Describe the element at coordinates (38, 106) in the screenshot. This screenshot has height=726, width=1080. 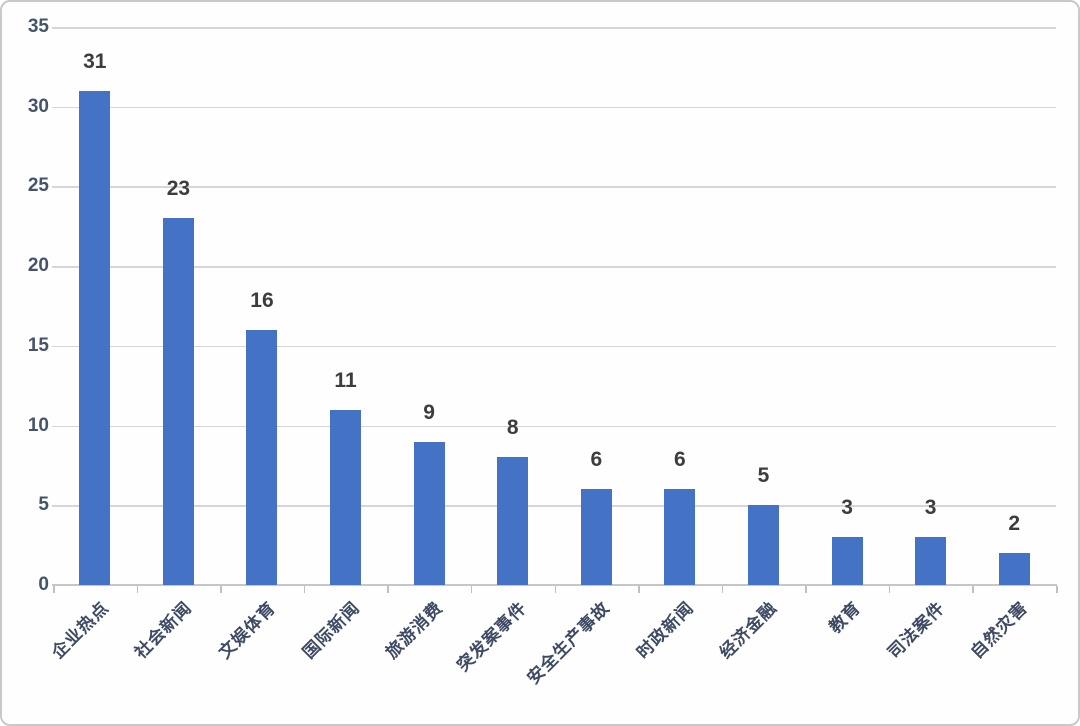
I see `y-axis-tick-label: 30` at that location.